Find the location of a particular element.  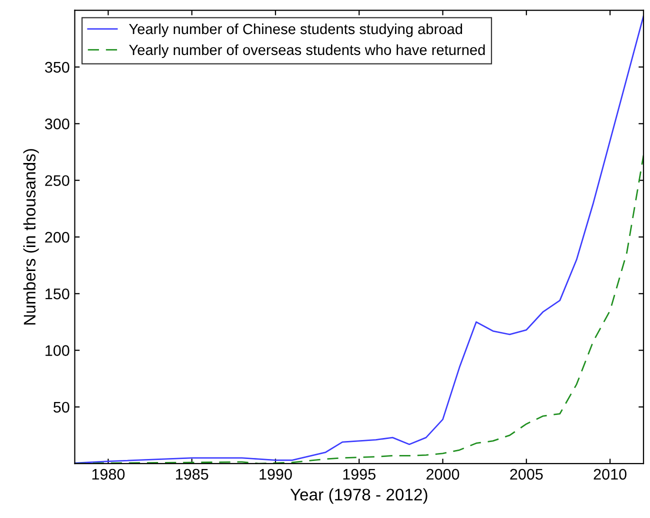

legend-label: Yearly number of overseas students who have returned is located at coordinates (307, 51).